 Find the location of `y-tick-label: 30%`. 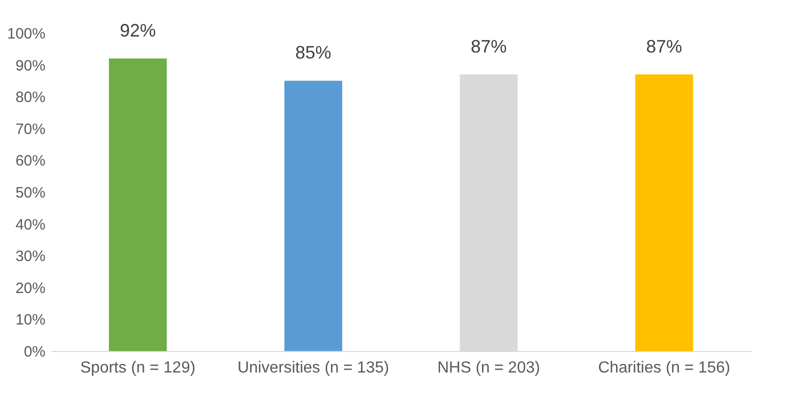

y-tick-label: 30% is located at coordinates (30, 257).